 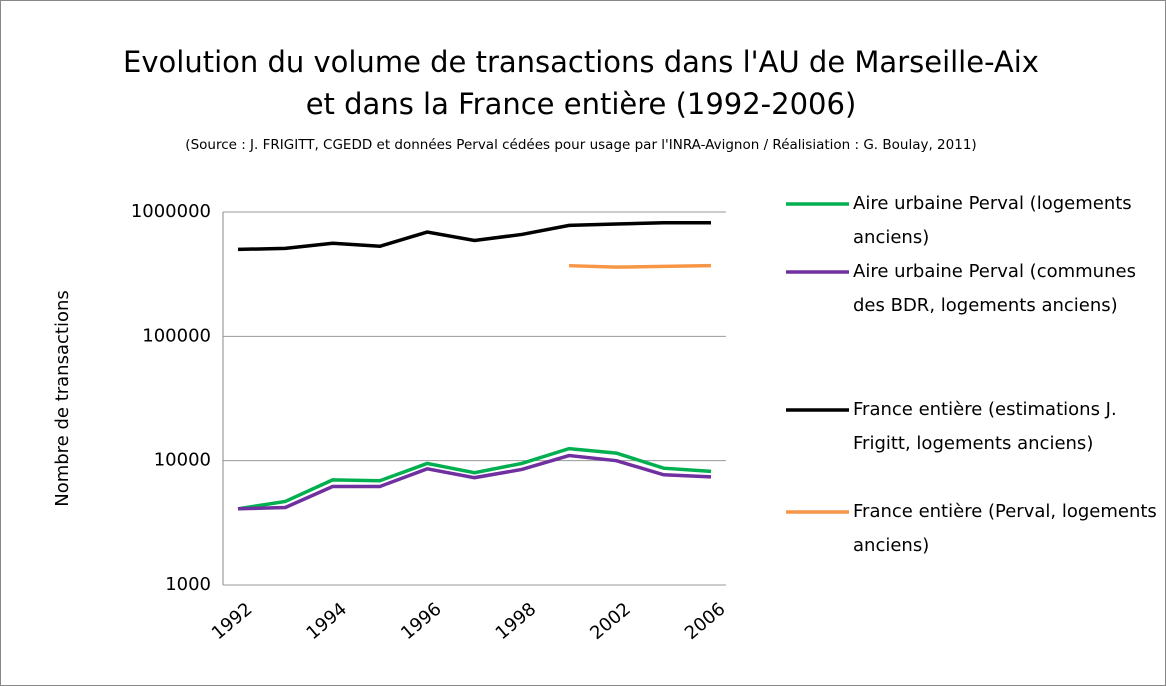 I want to click on x-tick-label: 1992, so click(x=232, y=622).